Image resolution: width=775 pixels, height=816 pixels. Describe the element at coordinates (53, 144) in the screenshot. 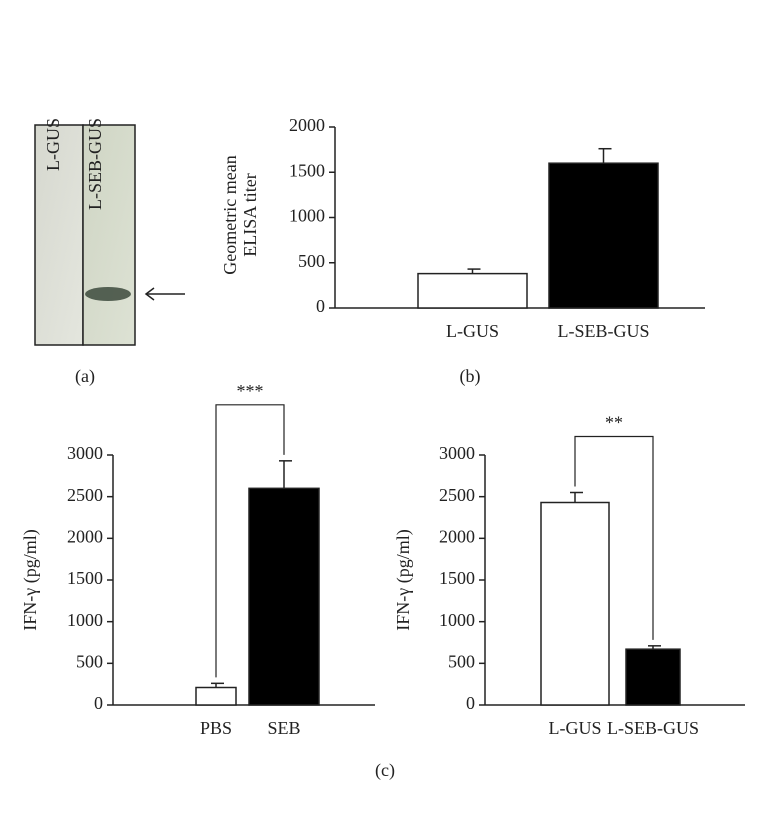

I see `lane-label: L-GUS` at that location.